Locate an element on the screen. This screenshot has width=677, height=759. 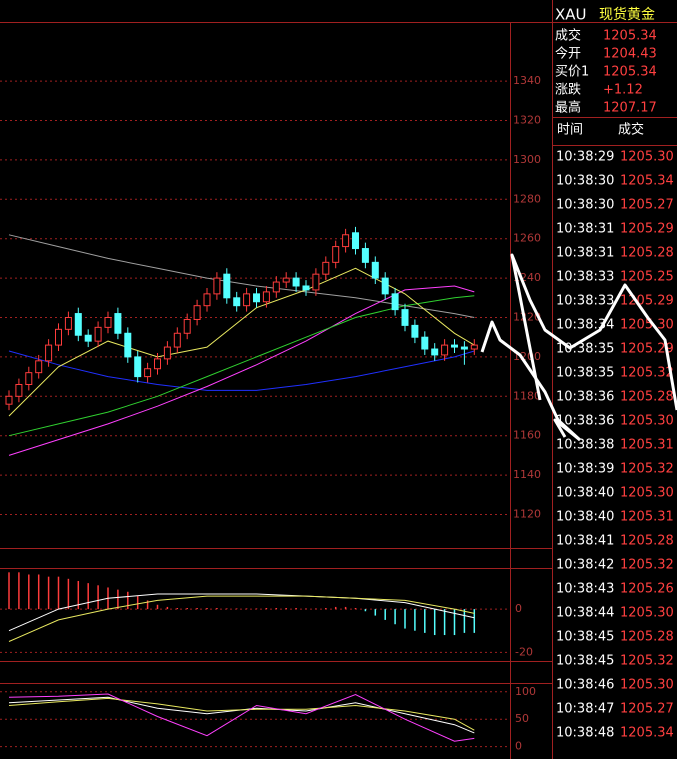
y-tick-label: 0 is located at coordinates (518, 608).